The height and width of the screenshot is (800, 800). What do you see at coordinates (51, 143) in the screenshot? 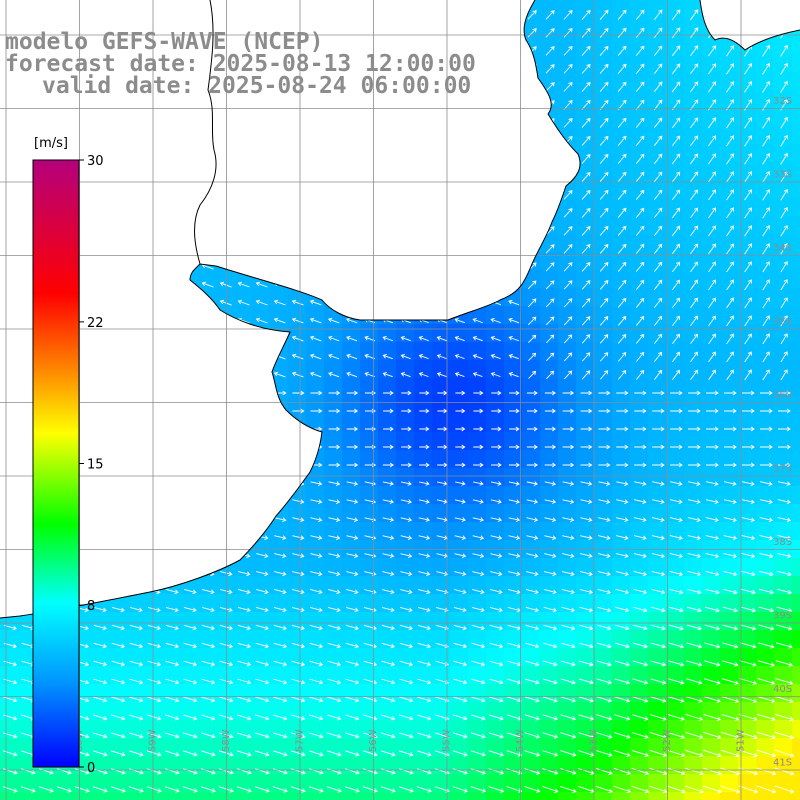
I see `colorbar-unit: [m/s]` at bounding box center [51, 143].